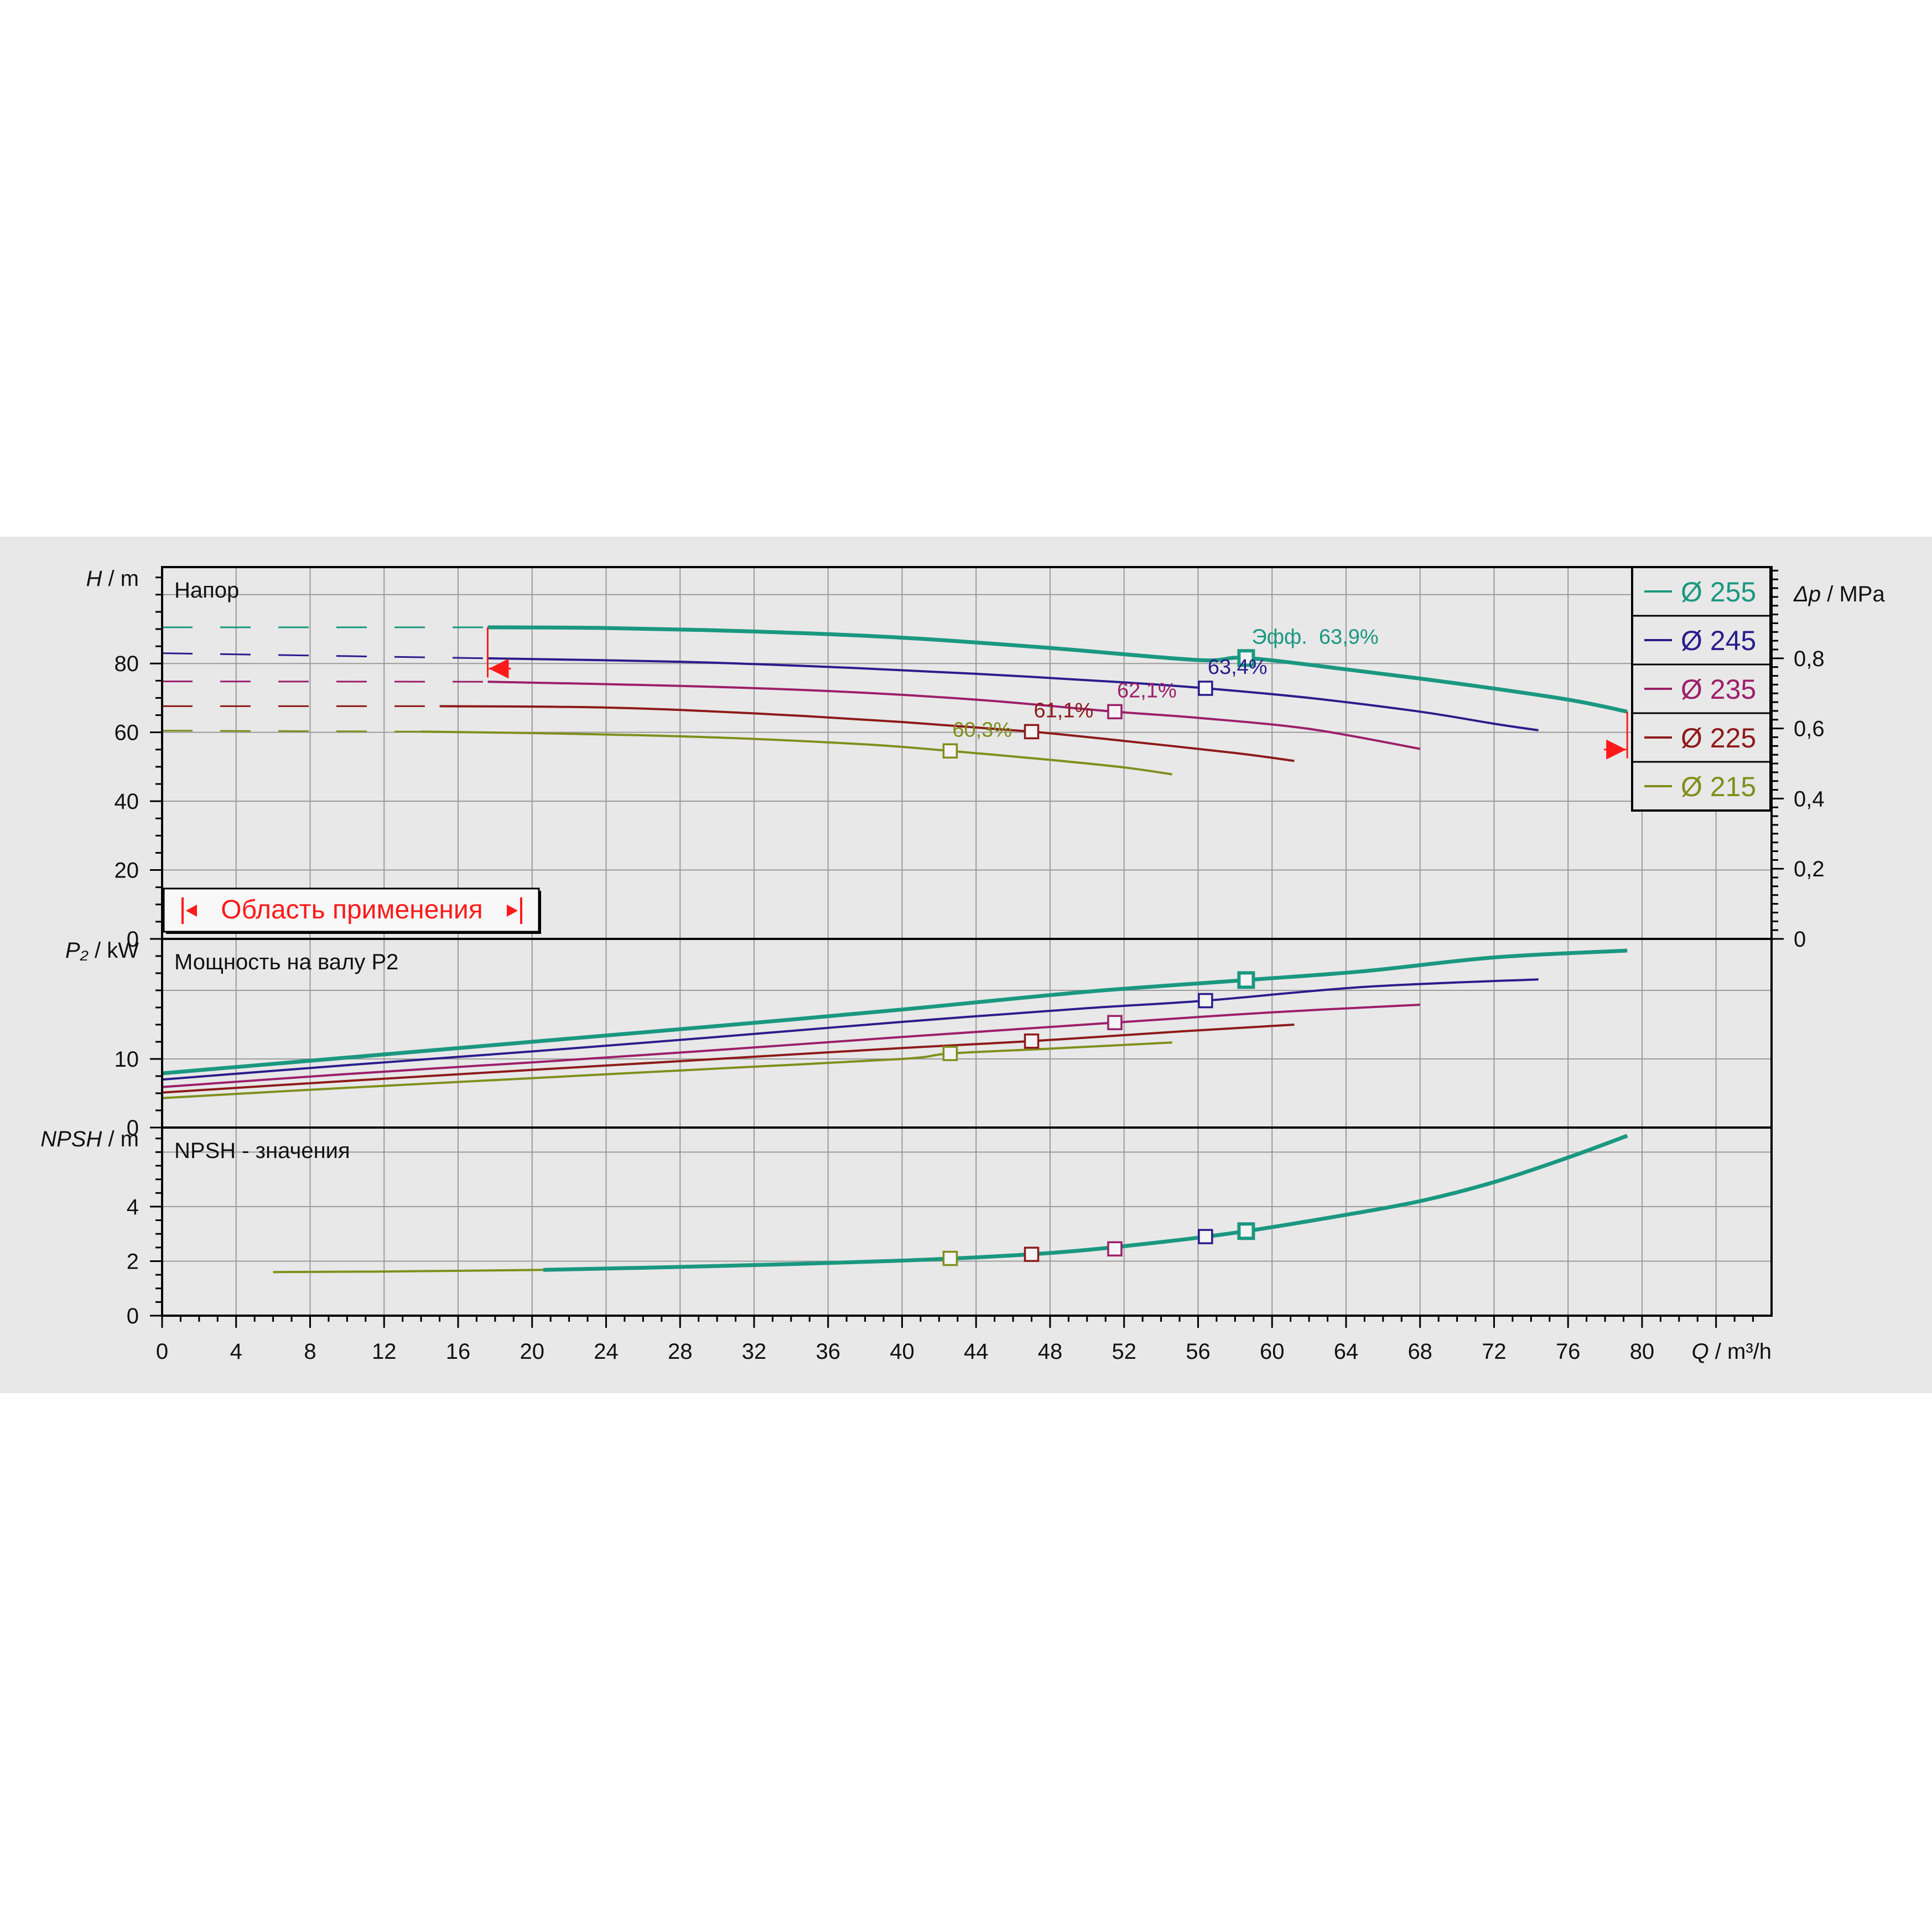 The width and height of the screenshot is (1932, 1932). What do you see at coordinates (71, 1139) in the screenshot?
I see `npsh_plot-y-var: NPSH` at bounding box center [71, 1139].